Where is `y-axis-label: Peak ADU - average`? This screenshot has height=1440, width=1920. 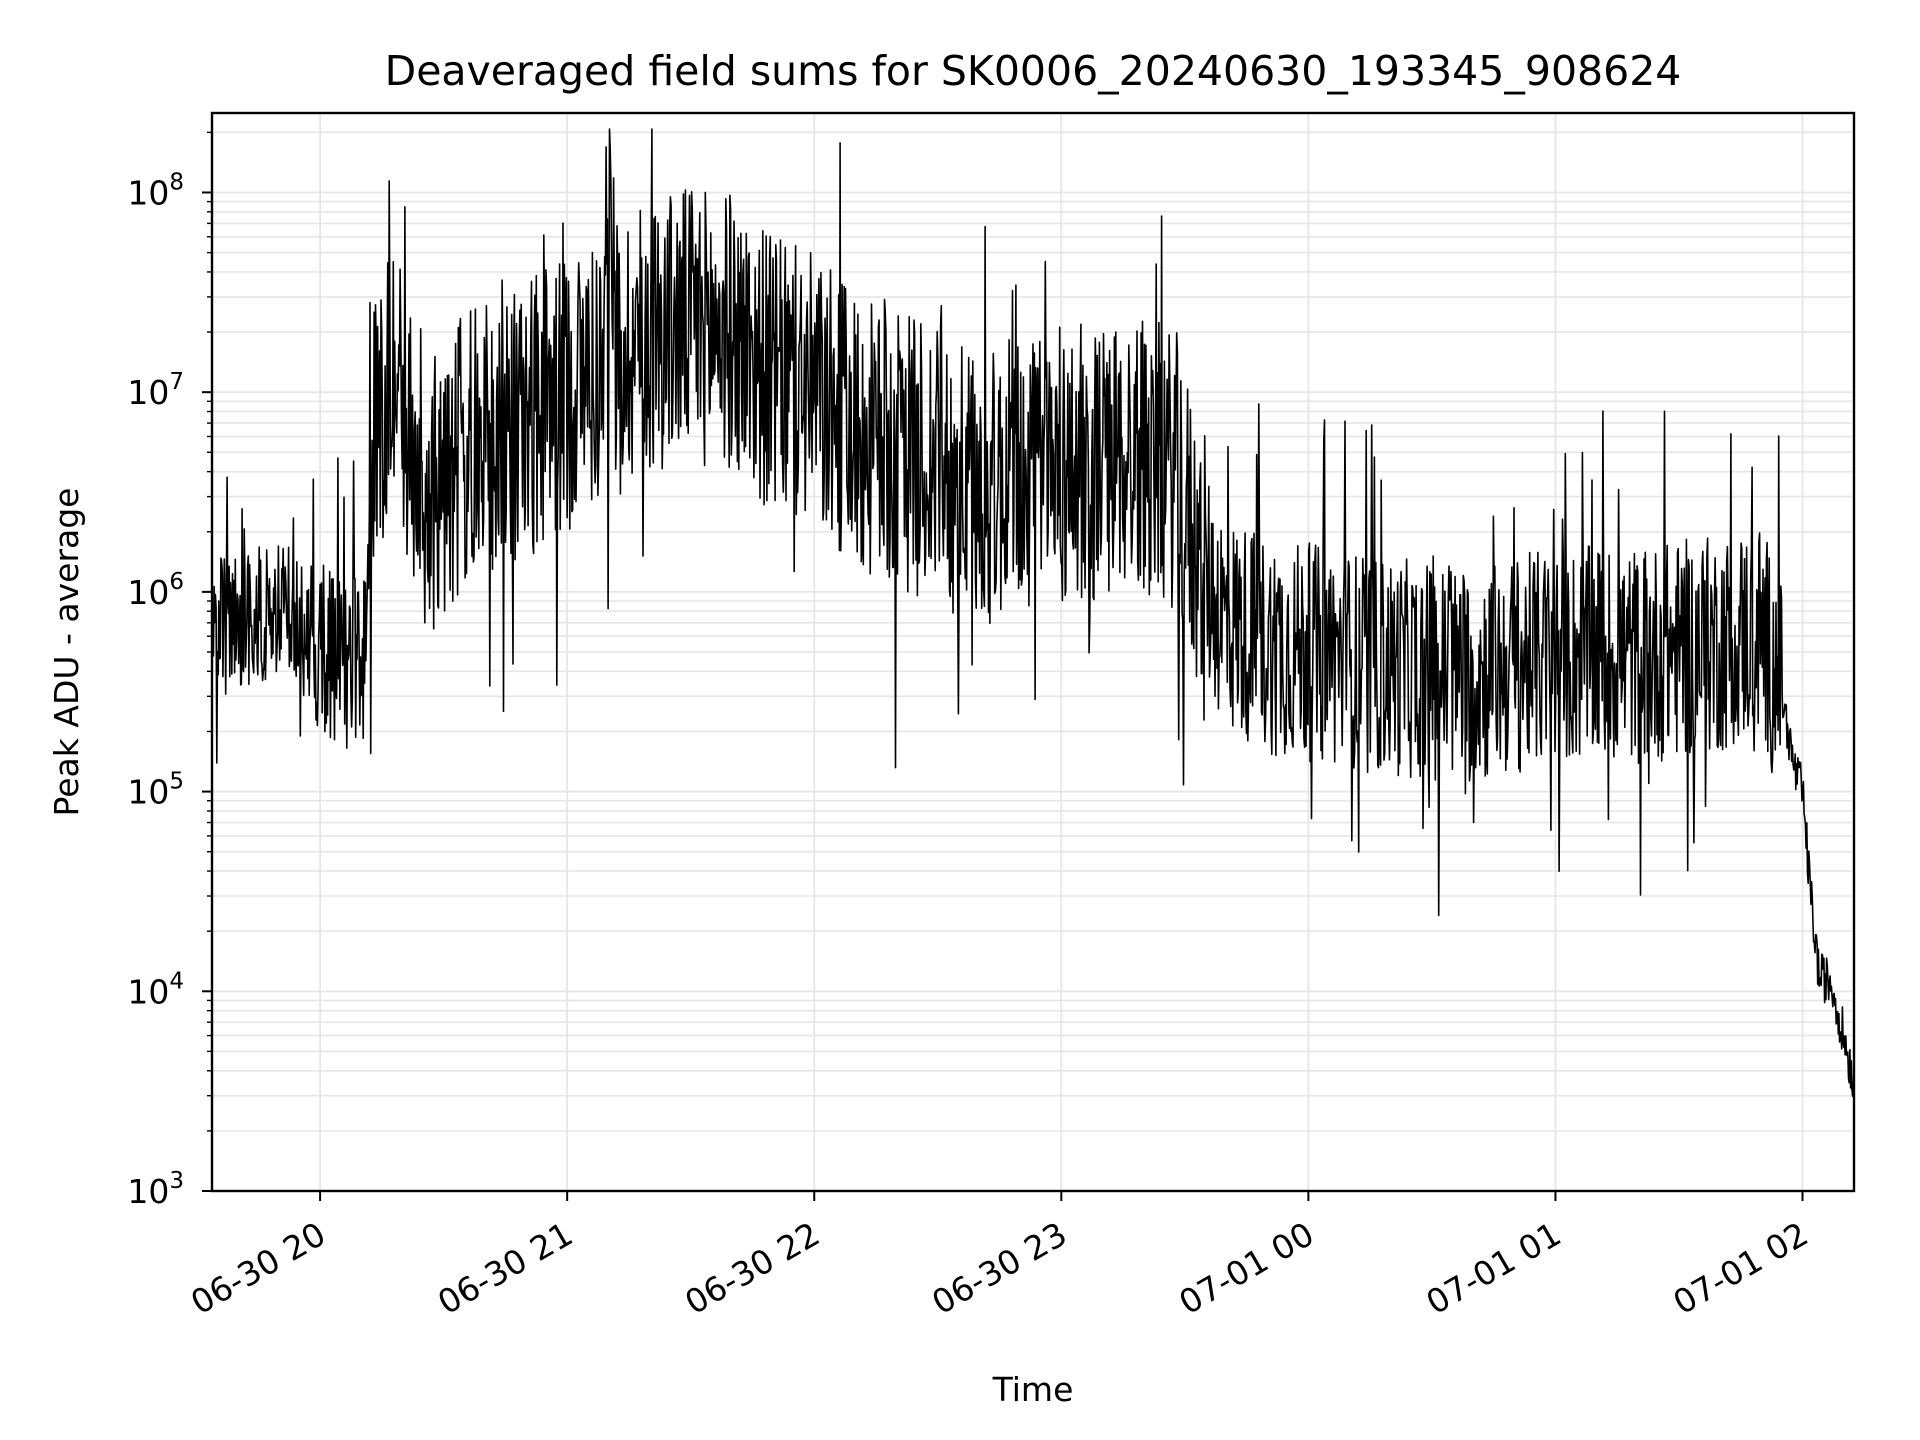
y-axis-label: Peak ADU - average is located at coordinates (66, 652).